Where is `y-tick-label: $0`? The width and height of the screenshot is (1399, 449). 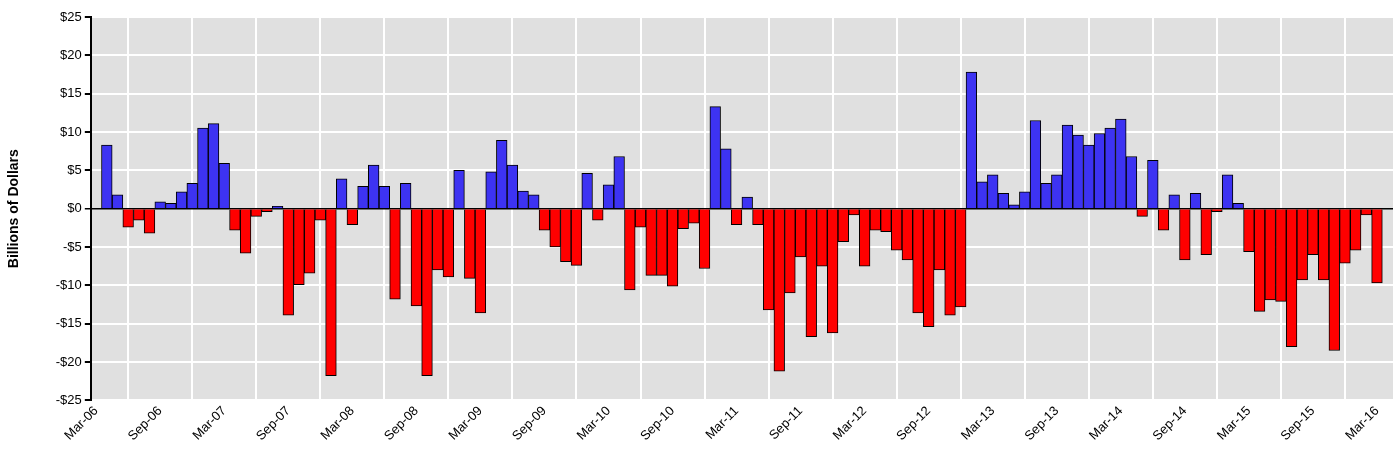 y-tick-label: $0 is located at coordinates (74, 208).